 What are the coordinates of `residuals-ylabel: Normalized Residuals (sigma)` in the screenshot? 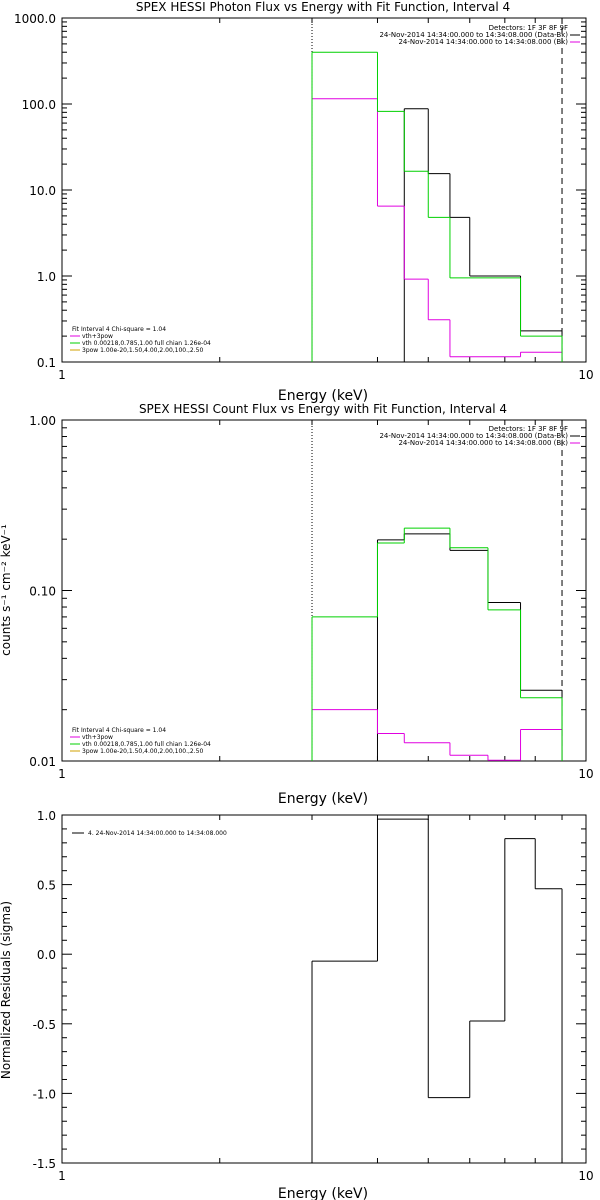 It's located at (6, 990).